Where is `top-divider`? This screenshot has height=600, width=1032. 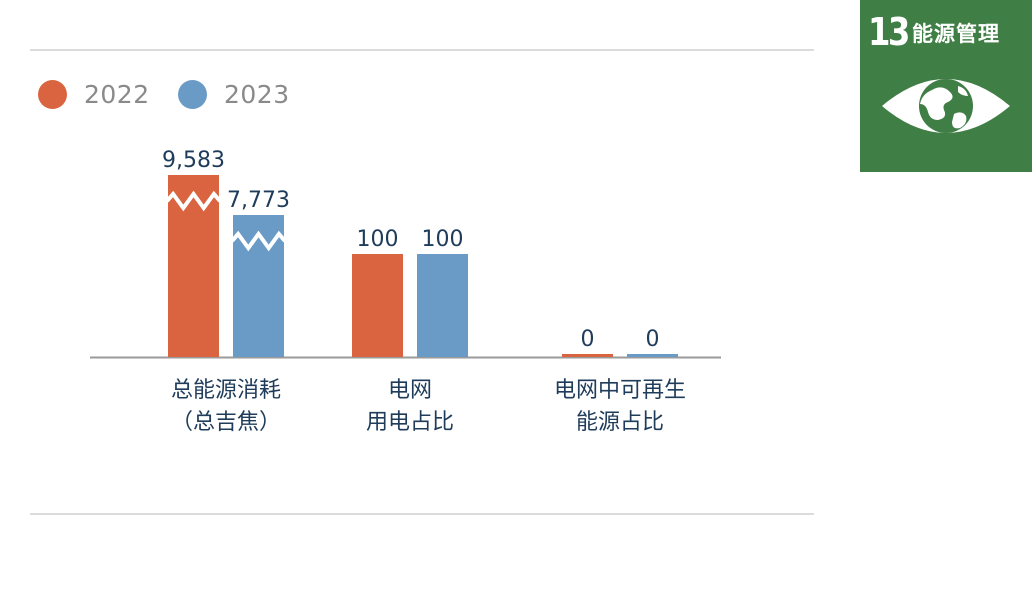 top-divider is located at coordinates (422, 50).